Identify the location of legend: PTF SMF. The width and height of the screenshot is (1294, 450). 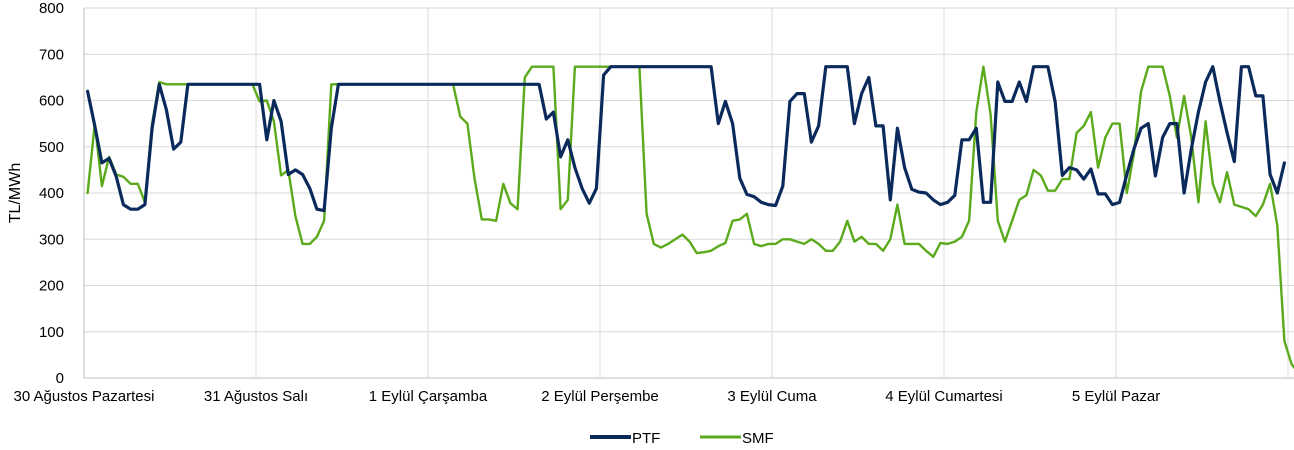
(682, 438).